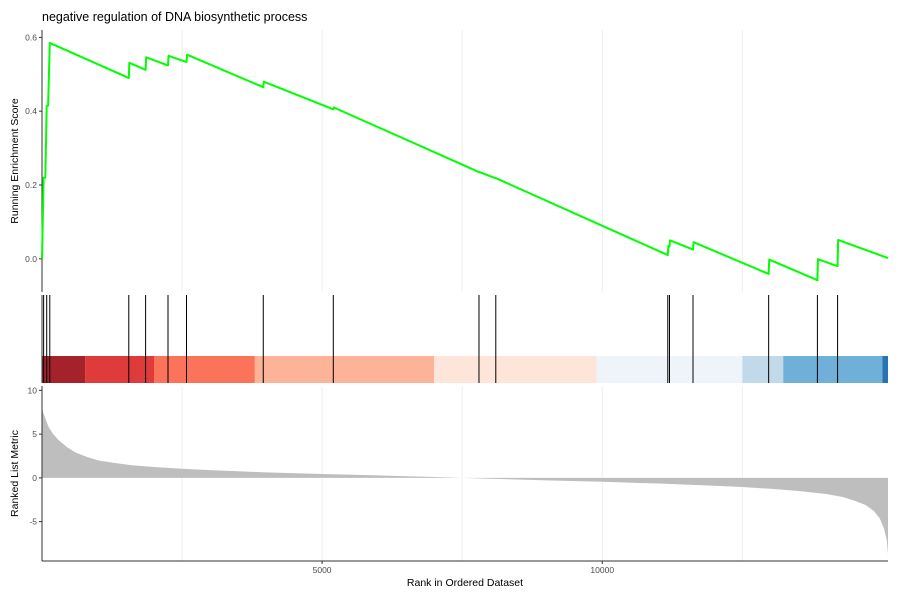 This screenshot has height=600, width=900. Describe the element at coordinates (34, 478) in the screenshot. I see `bottom-y-tick-label: 0` at that location.